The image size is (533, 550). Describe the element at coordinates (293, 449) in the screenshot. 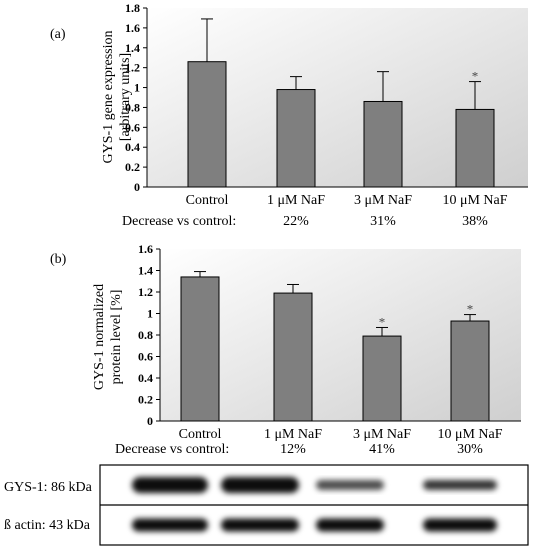

I see `decrease-value: 12%` at that location.